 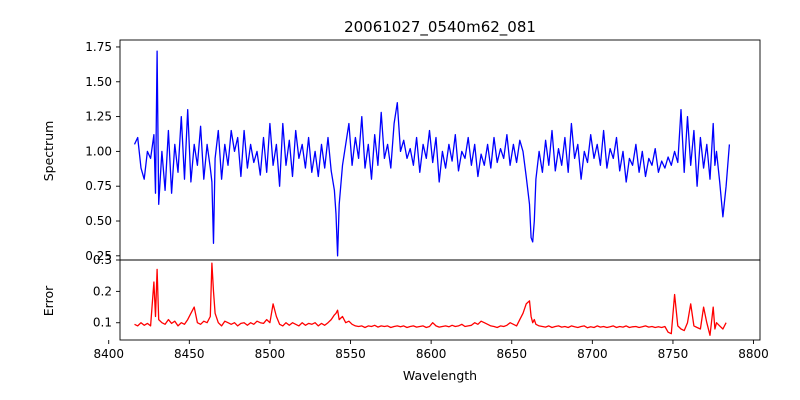 What do you see at coordinates (673, 354) in the screenshot?
I see `x-tick-label: 8750` at bounding box center [673, 354].